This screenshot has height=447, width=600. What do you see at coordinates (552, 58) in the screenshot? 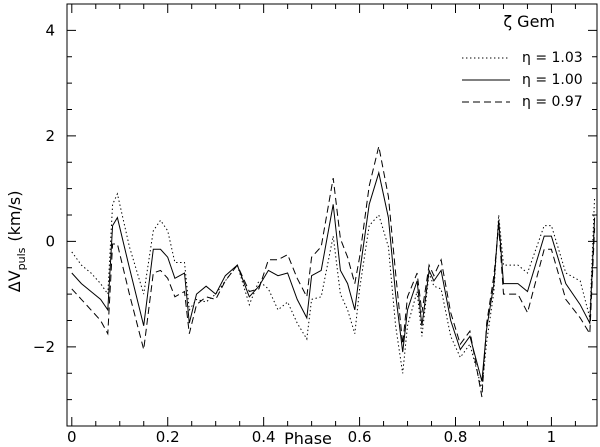
I see `legend-label: η = 1.03` at bounding box center [552, 58].